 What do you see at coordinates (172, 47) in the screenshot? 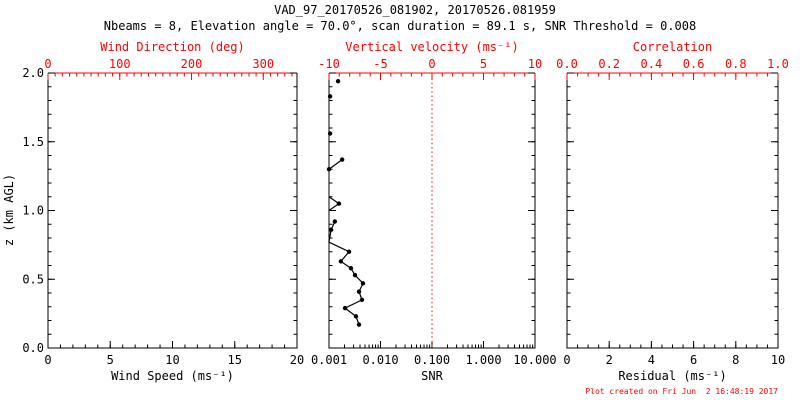
I see `axis-title-wind-speed-top: Wind Direction (deg)` at bounding box center [172, 47].